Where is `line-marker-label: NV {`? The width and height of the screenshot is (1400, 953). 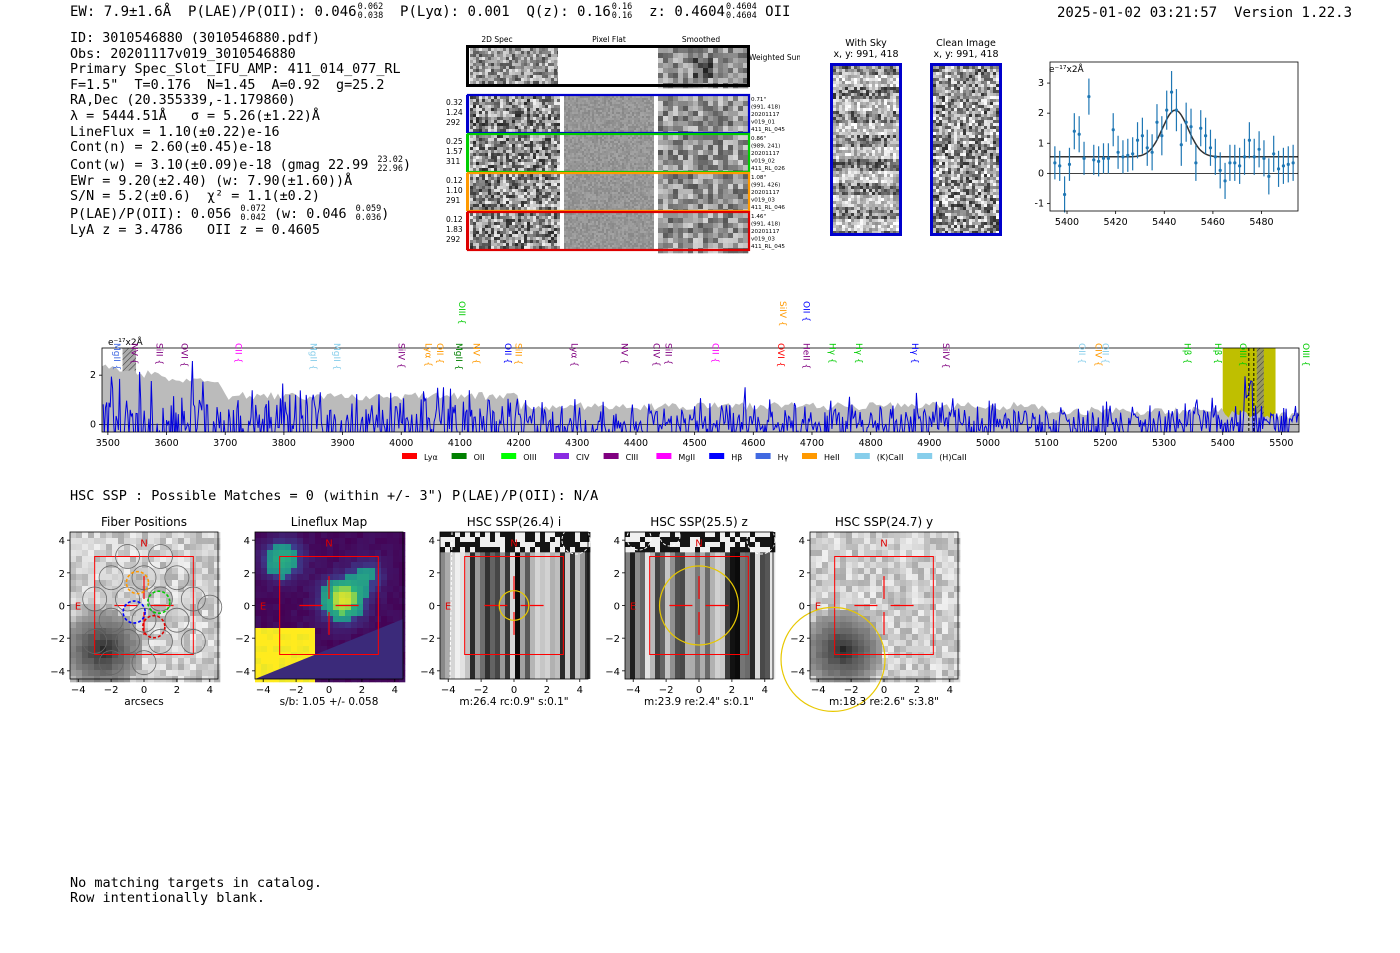
line-marker-label: NV { is located at coordinates (475, 353).